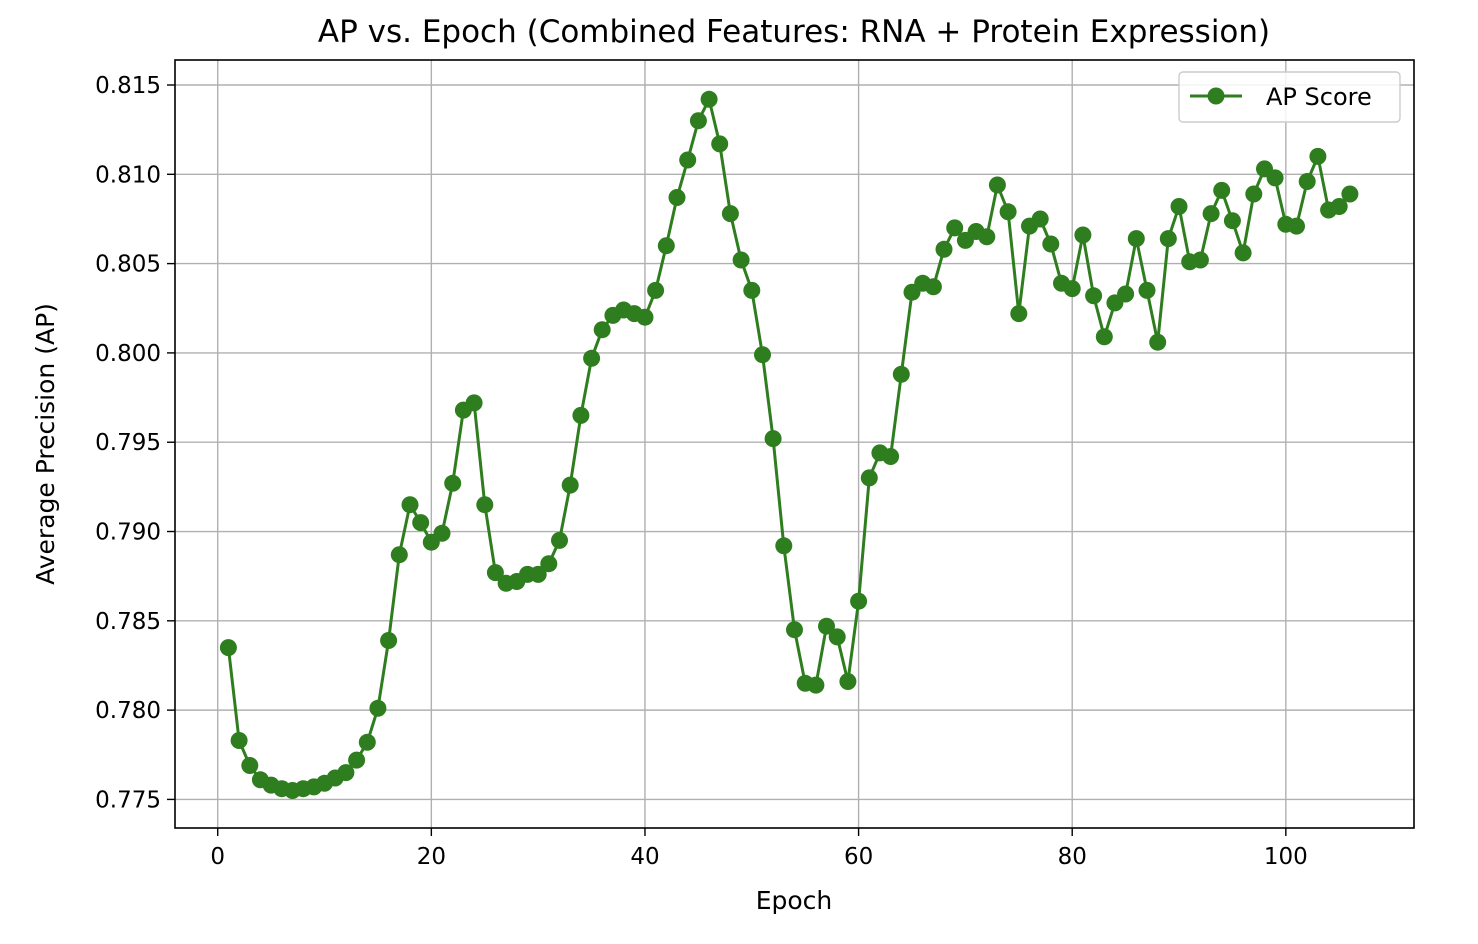  I want to click on y-tick-label: 0.785, so click(128, 622).